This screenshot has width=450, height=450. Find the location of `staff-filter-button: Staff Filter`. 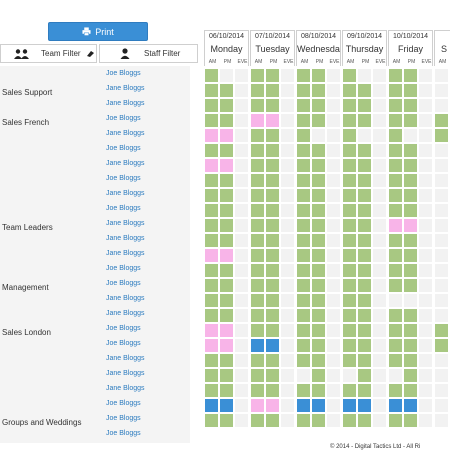

staff-filter-button: Staff Filter is located at coordinates (148, 53).